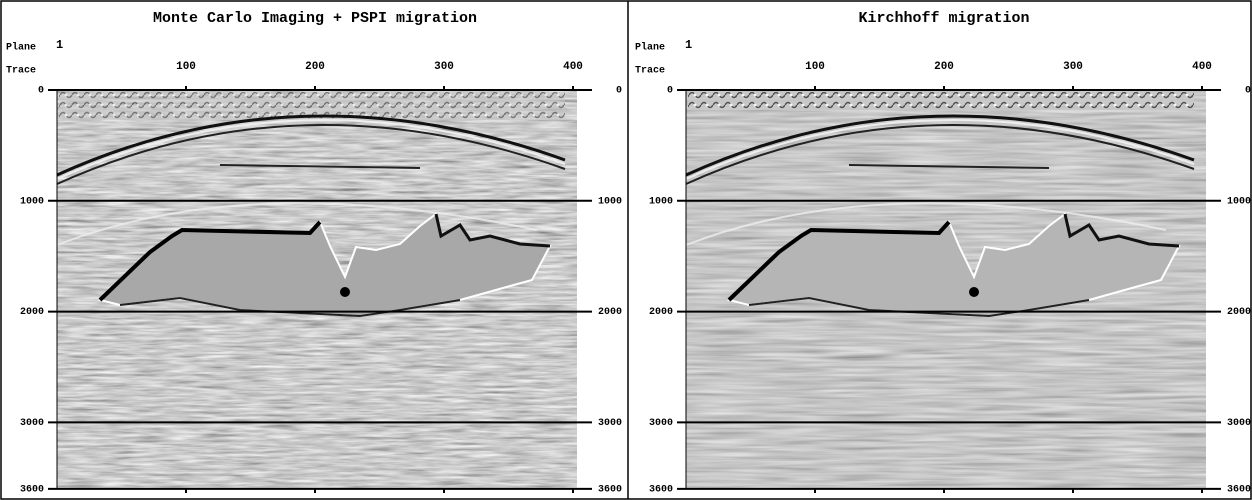 Image resolution: width=1252 pixels, height=500 pixels. I want to click on panel-title: Kirchhoff migration, so click(943, 18).